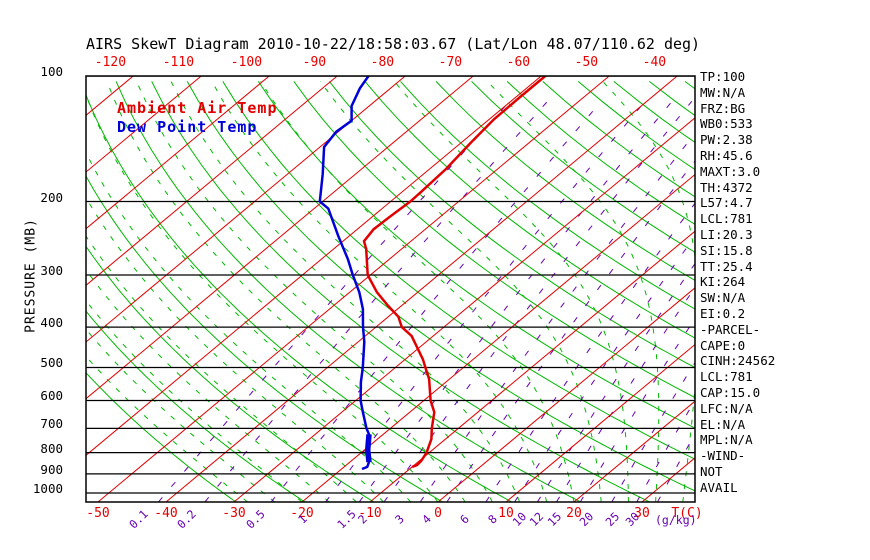  I want to click on top-temp-tick-label: -120, so click(110, 62).